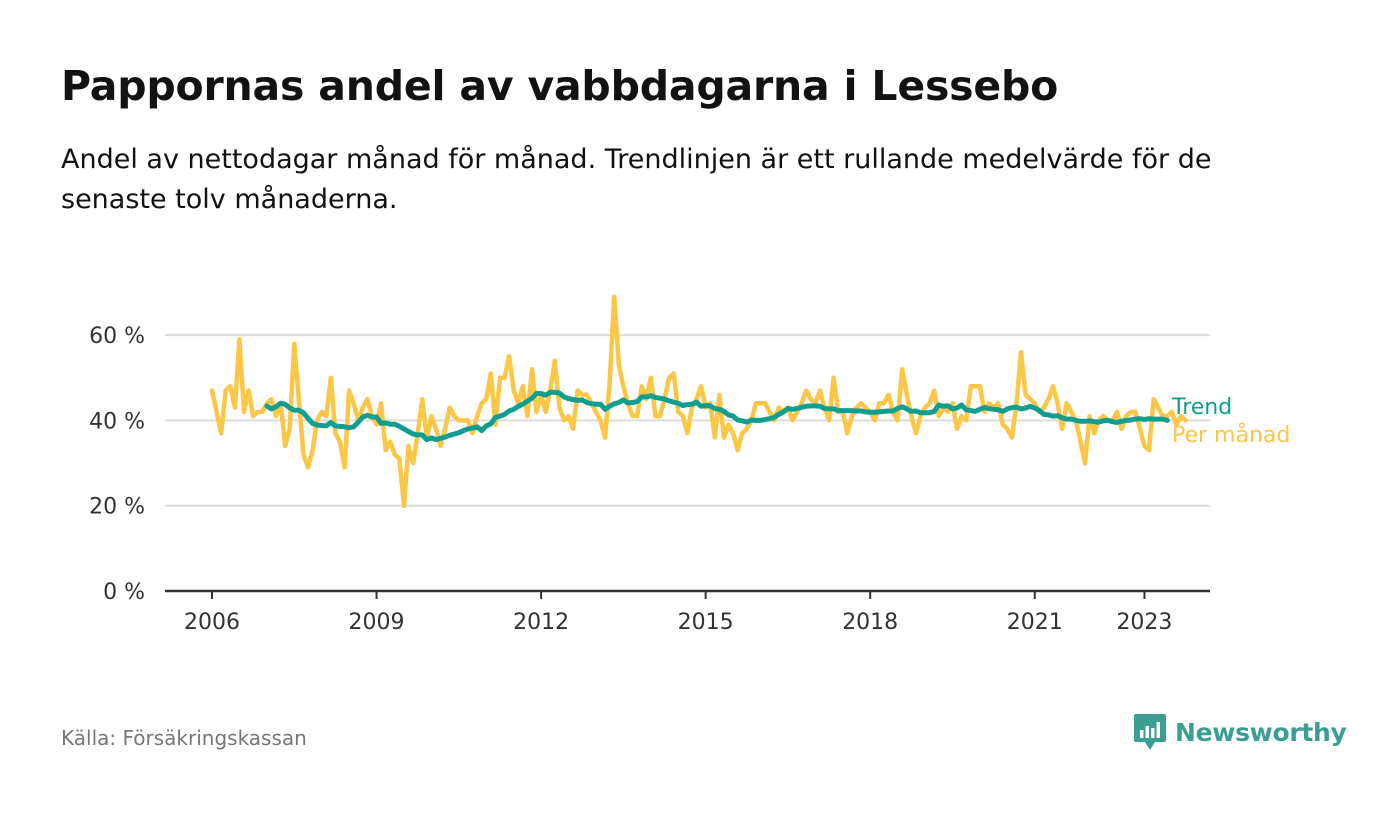 Image resolution: width=1400 pixels, height=813 pixels. Describe the element at coordinates (706, 622) in the screenshot. I see `x-tick-label: 2015` at that location.